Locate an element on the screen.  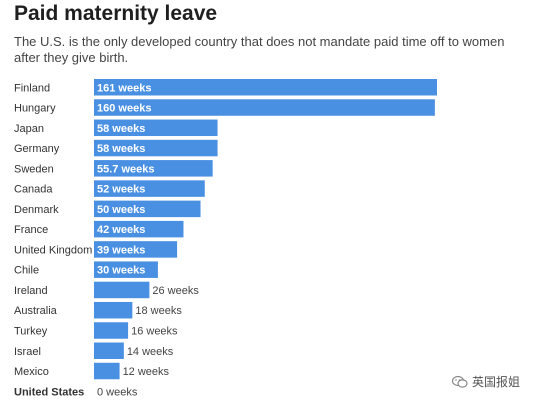
watermark: 英国报姐 is located at coordinates (486, 381).